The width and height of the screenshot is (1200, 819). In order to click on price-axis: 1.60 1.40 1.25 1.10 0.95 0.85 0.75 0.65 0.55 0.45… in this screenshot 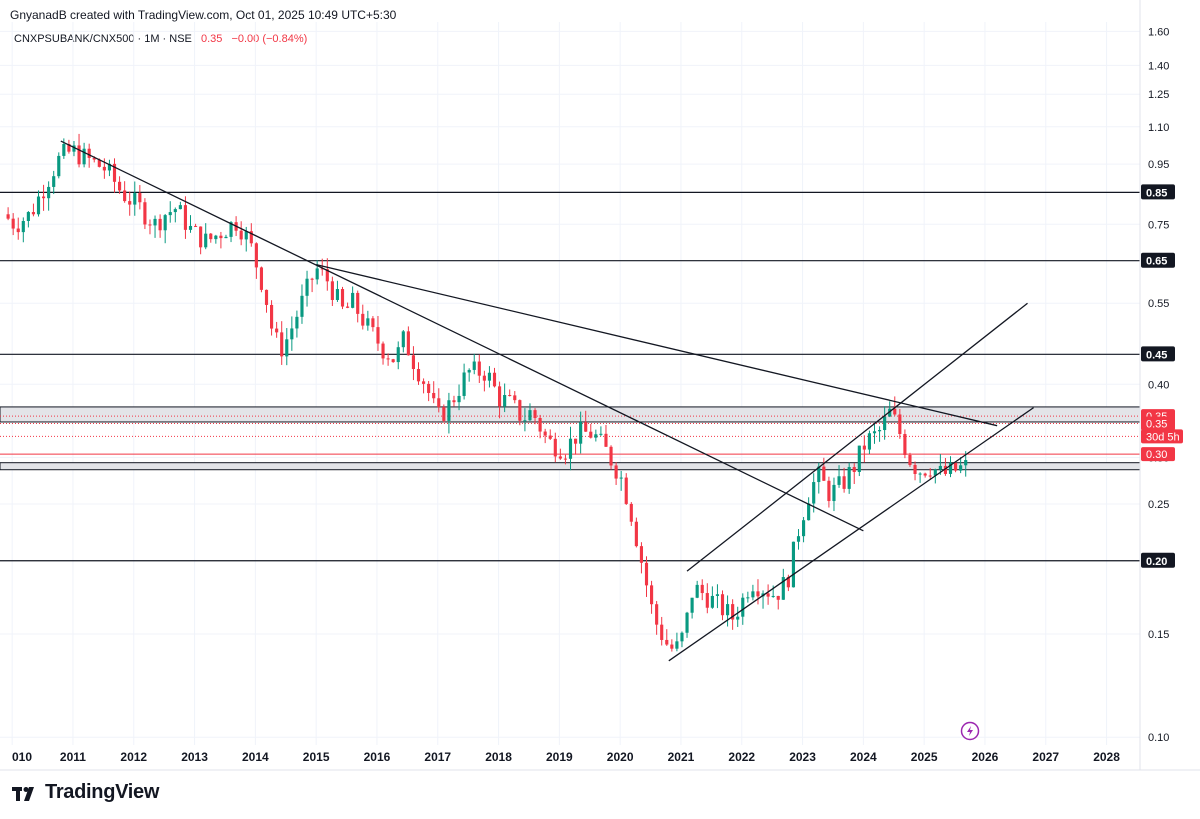, I will do `click(1161, 385)`.